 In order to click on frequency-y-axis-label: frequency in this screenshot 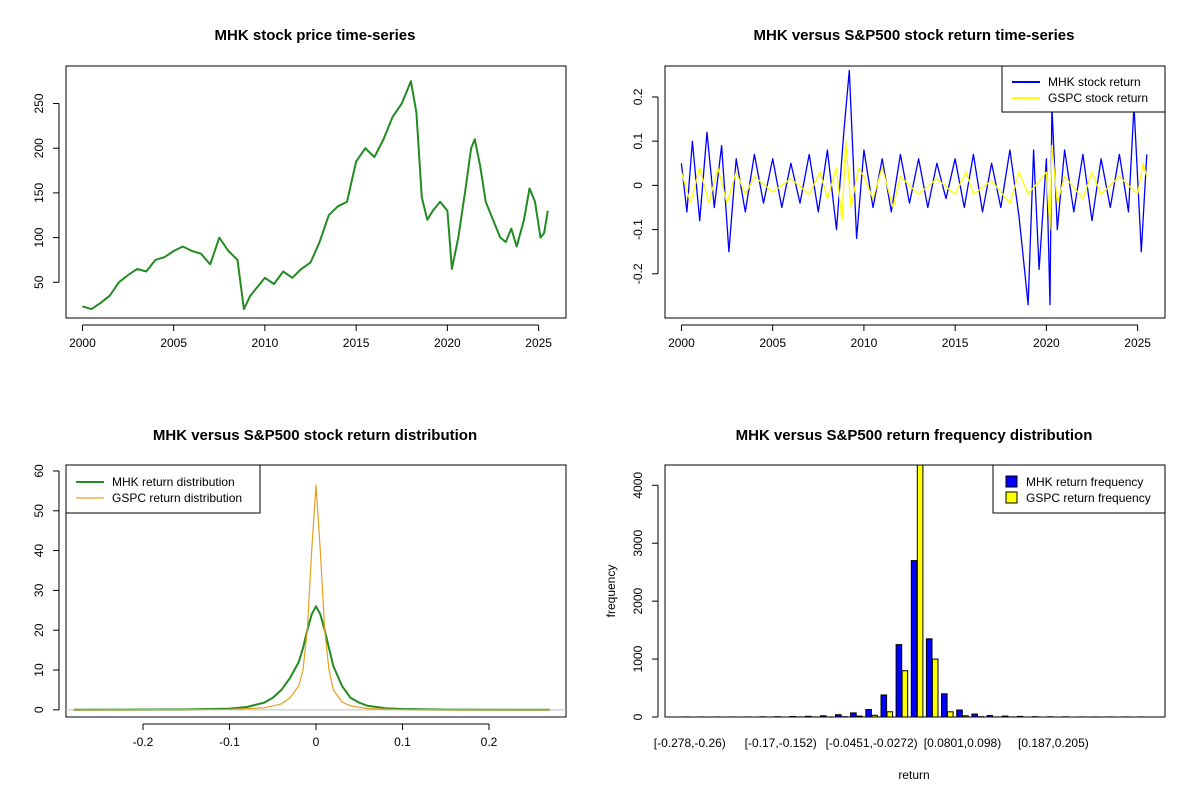, I will do `click(611, 591)`.